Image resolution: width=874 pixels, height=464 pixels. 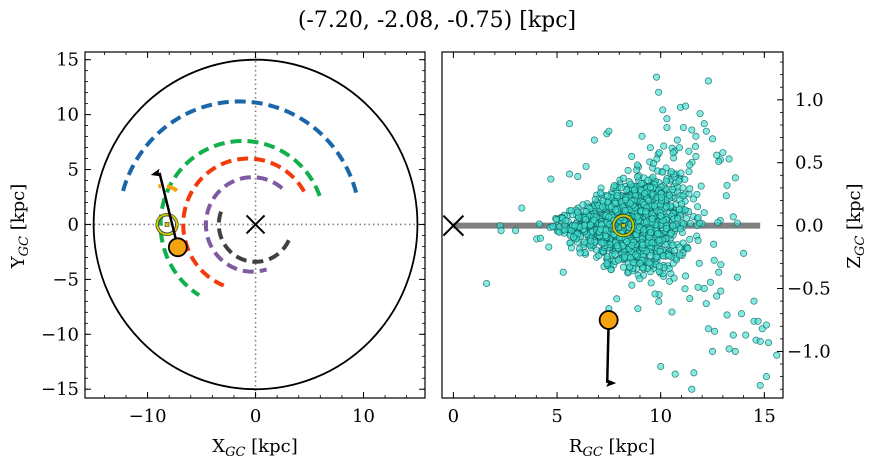 I want to click on sun-marker, so click(x=167, y=224).